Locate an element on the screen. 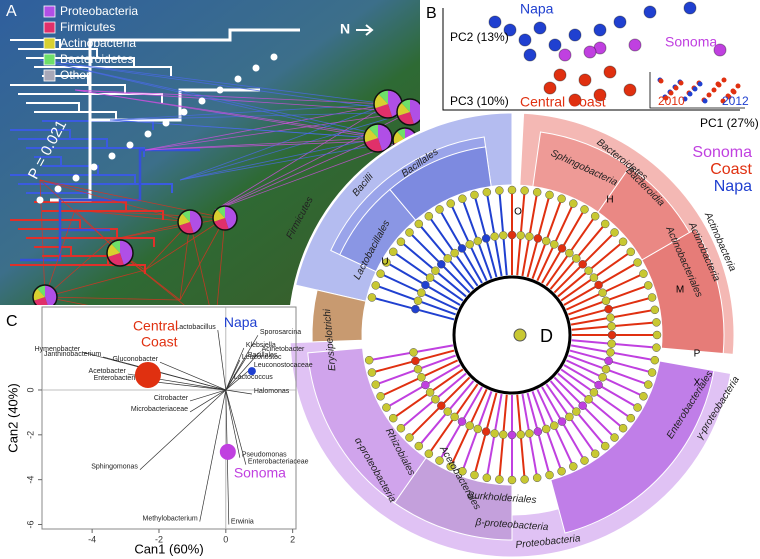 This screenshot has height=559, width=760. arrow-label: Citrobacter is located at coordinates (171, 398).